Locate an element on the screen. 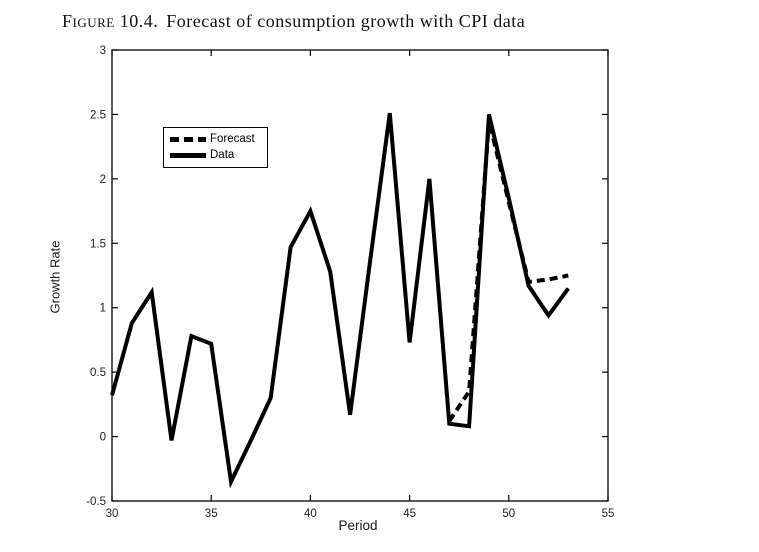 The width and height of the screenshot is (759, 552). x-tick-label: 55 is located at coordinates (608, 514).